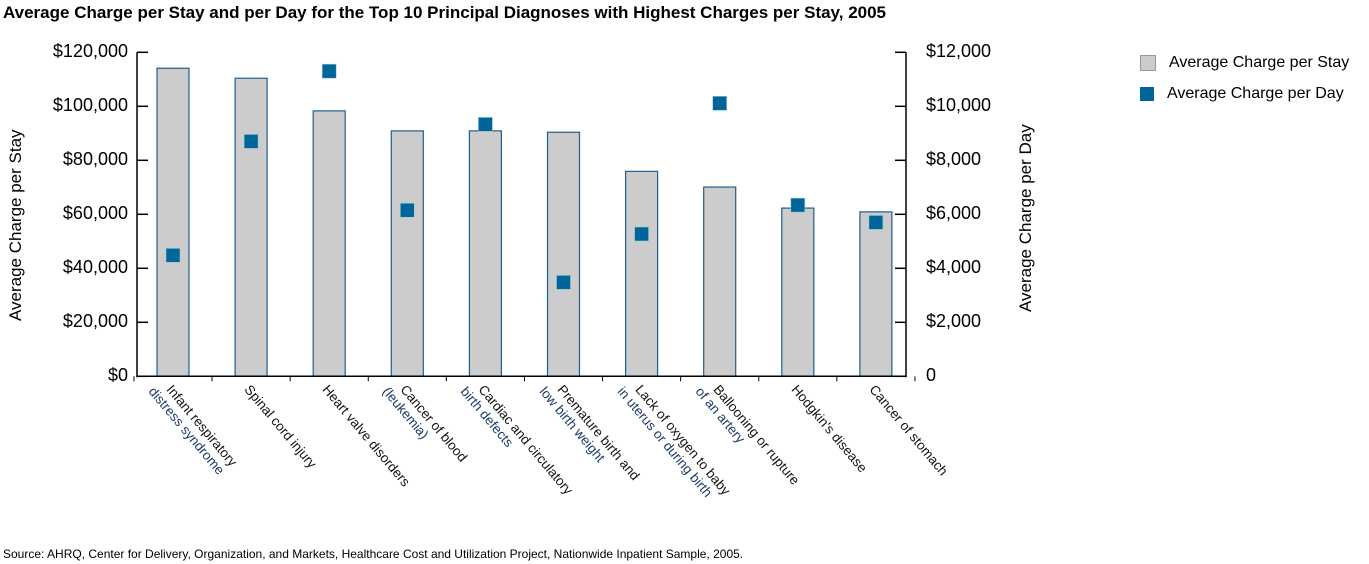 This screenshot has width=1369, height=564. What do you see at coordinates (90, 105) in the screenshot?
I see `y-tick-label-left: $100,000` at bounding box center [90, 105].